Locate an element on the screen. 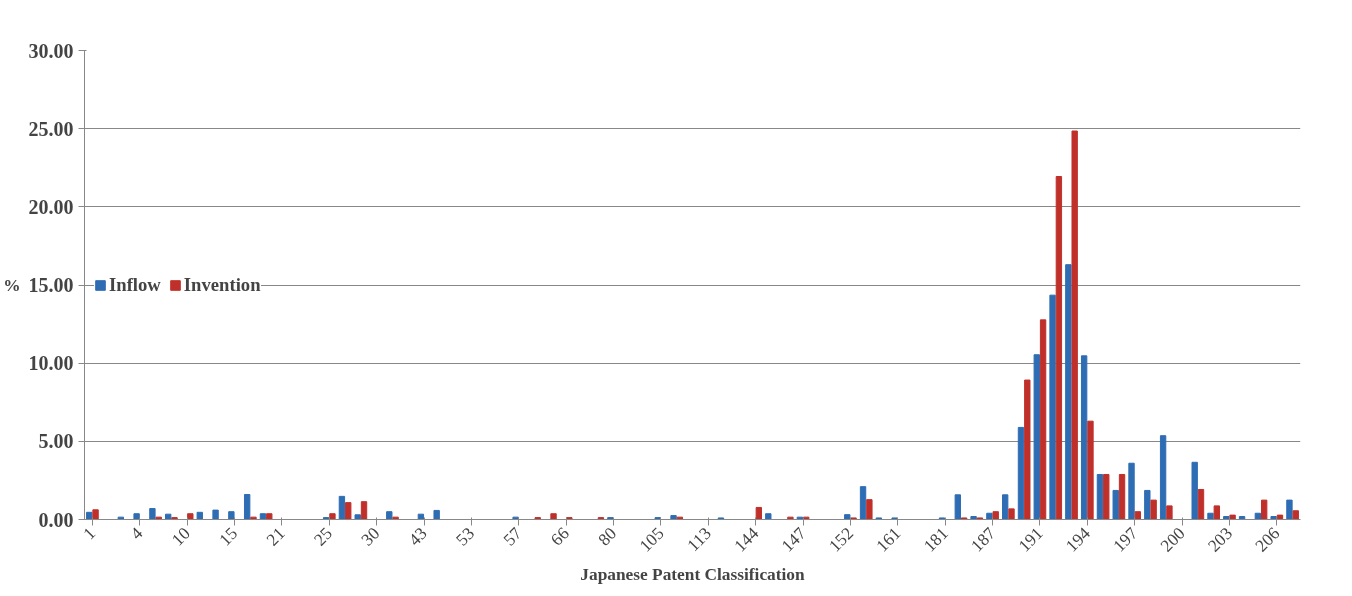 This screenshot has width=1352, height=596. x-tick-label: 144 is located at coordinates (746, 539).